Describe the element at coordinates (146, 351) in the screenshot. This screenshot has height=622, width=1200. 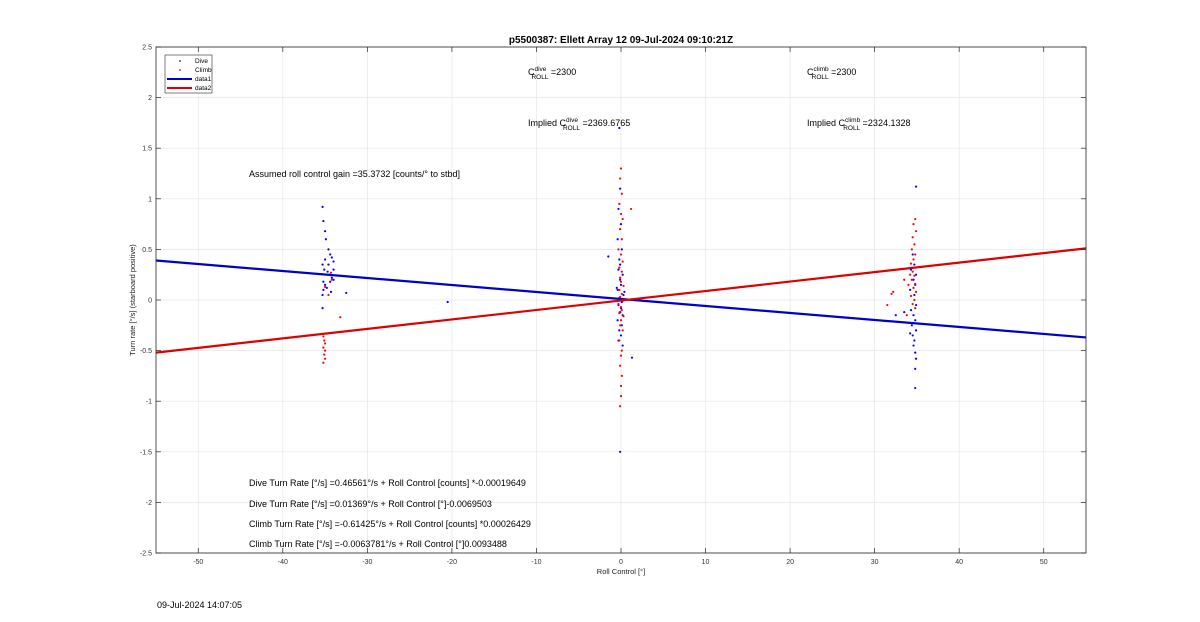
I see `y-tick-label: -0.5` at that location.